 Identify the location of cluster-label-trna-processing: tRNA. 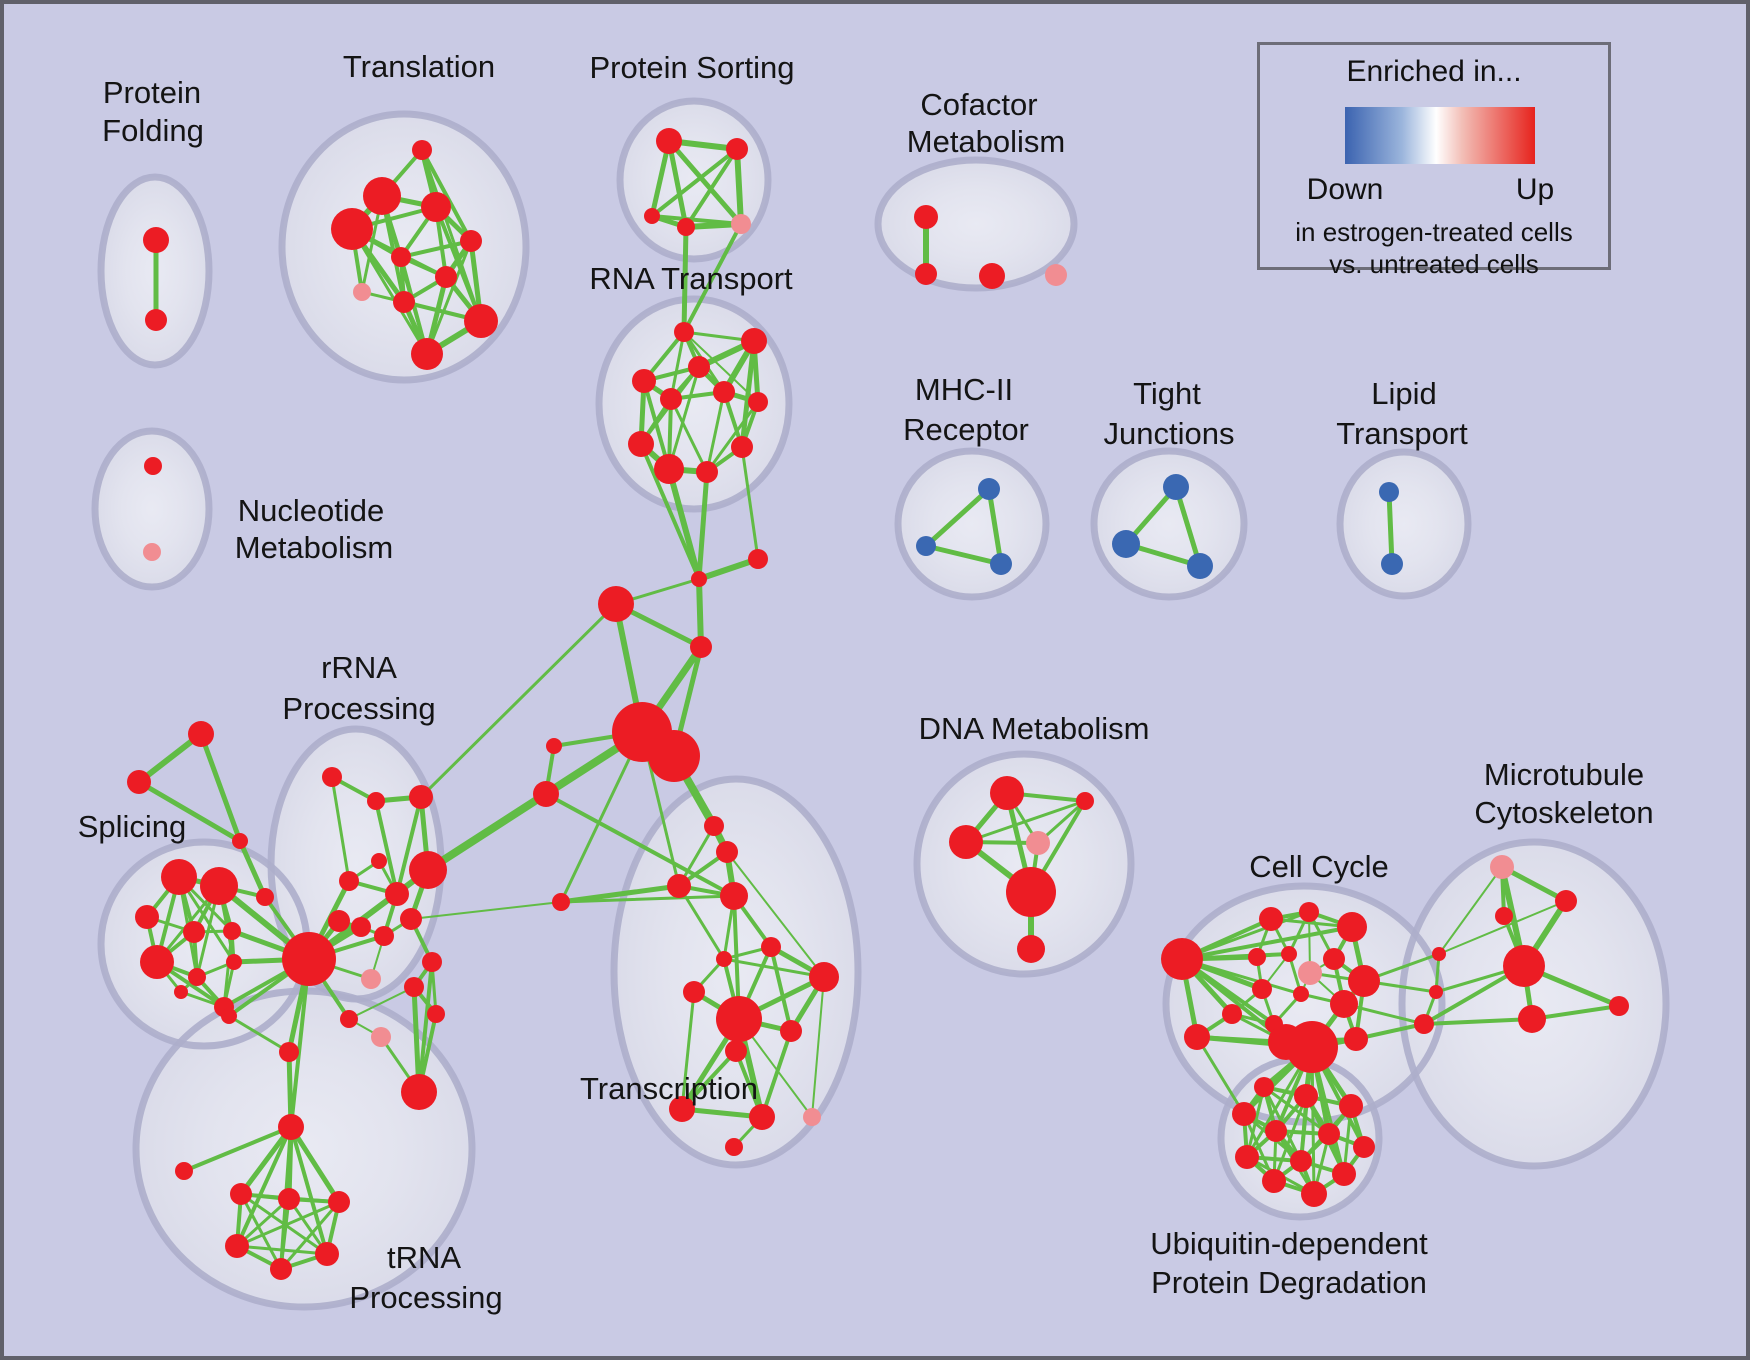
(424, 1257).